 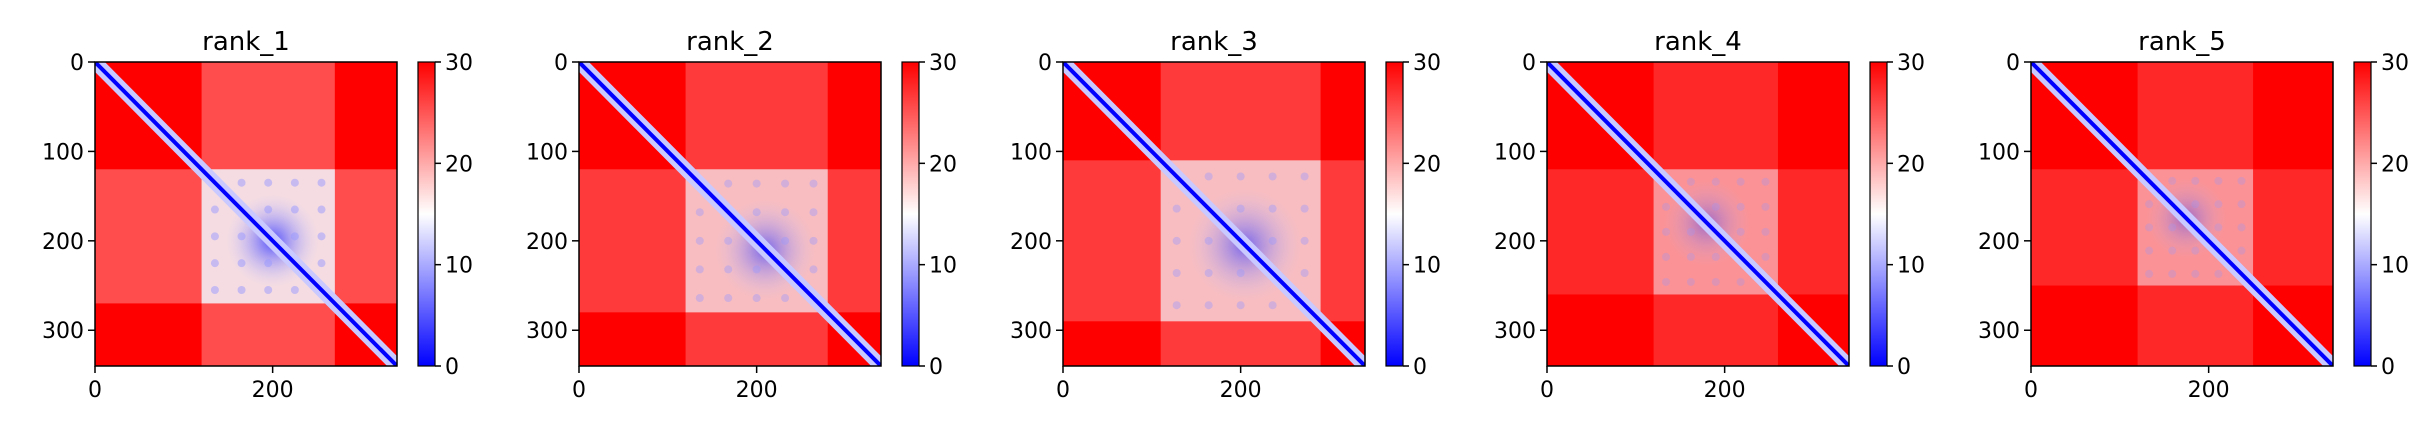 What do you see at coordinates (730, 42) in the screenshot?
I see `panel-title: rank_2` at bounding box center [730, 42].